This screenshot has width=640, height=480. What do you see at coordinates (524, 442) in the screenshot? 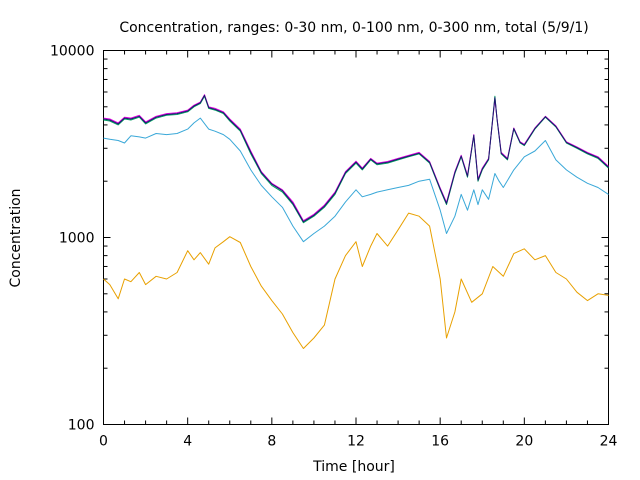
I see `x-tick-label: 20` at bounding box center [524, 442].